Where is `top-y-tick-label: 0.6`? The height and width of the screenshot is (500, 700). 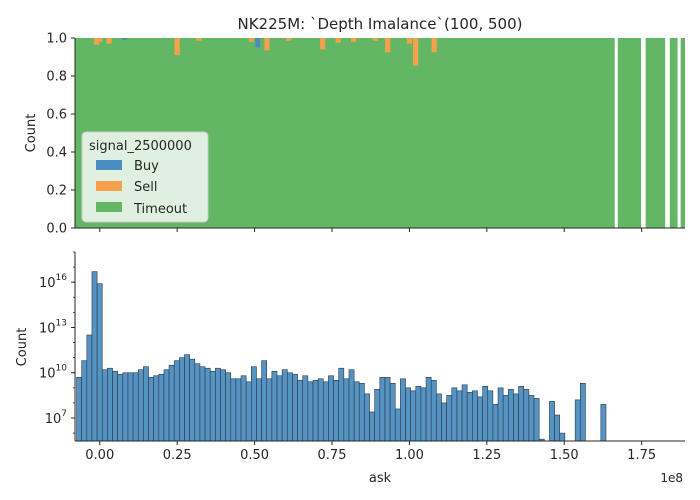 top-y-tick-label: 0.6 is located at coordinates (56, 115).